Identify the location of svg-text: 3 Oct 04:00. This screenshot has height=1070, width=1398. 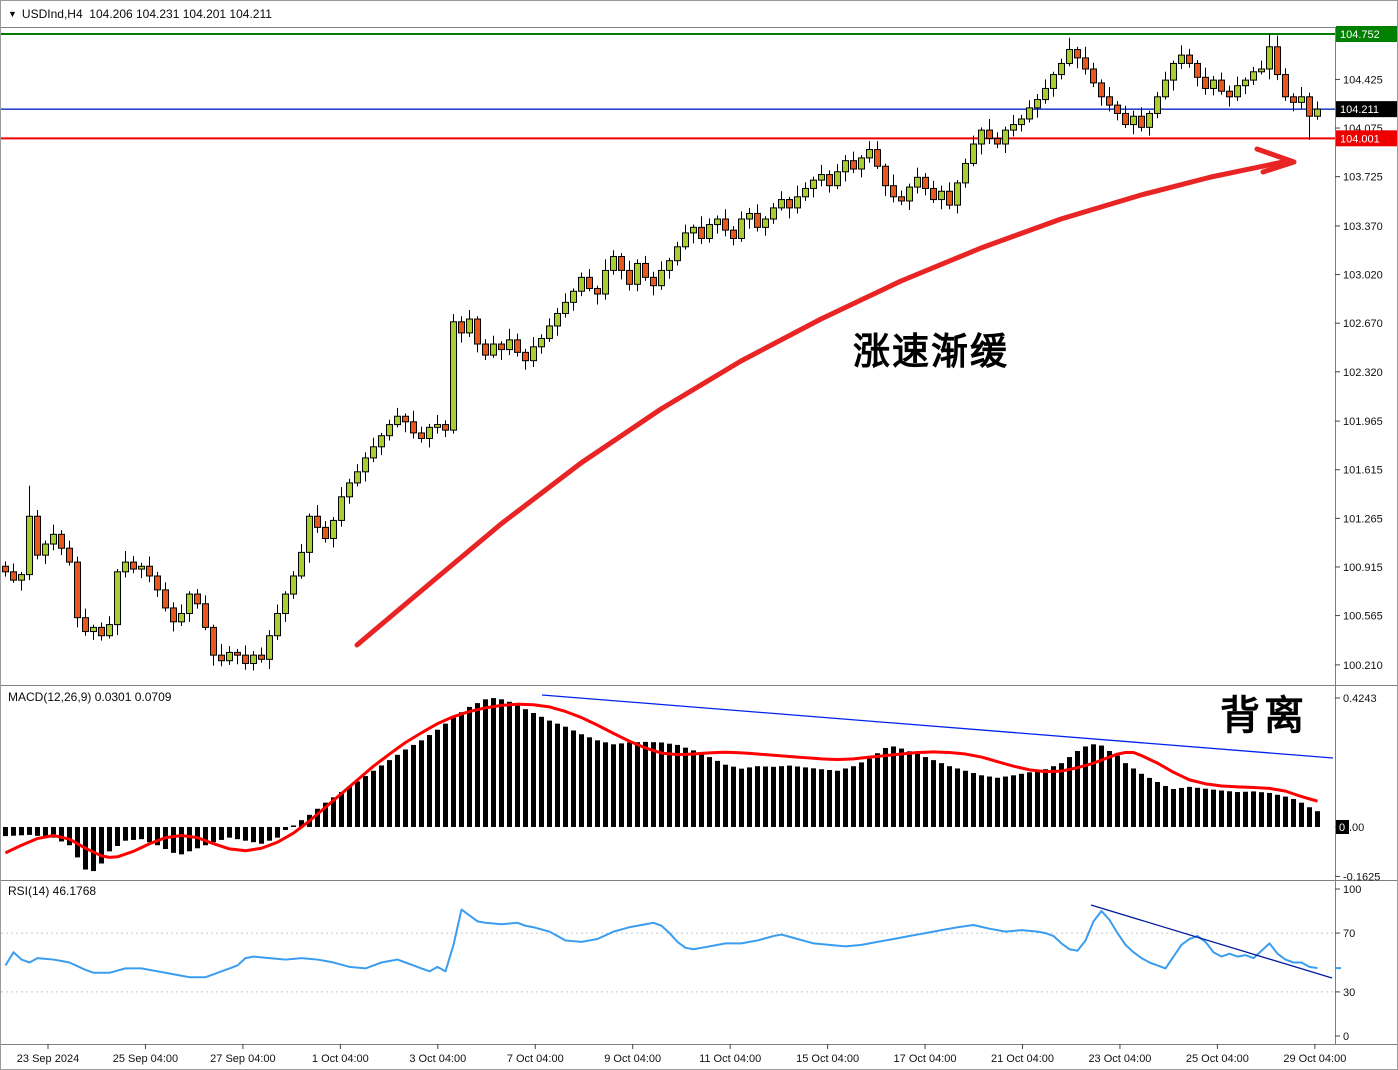
(437, 1059).